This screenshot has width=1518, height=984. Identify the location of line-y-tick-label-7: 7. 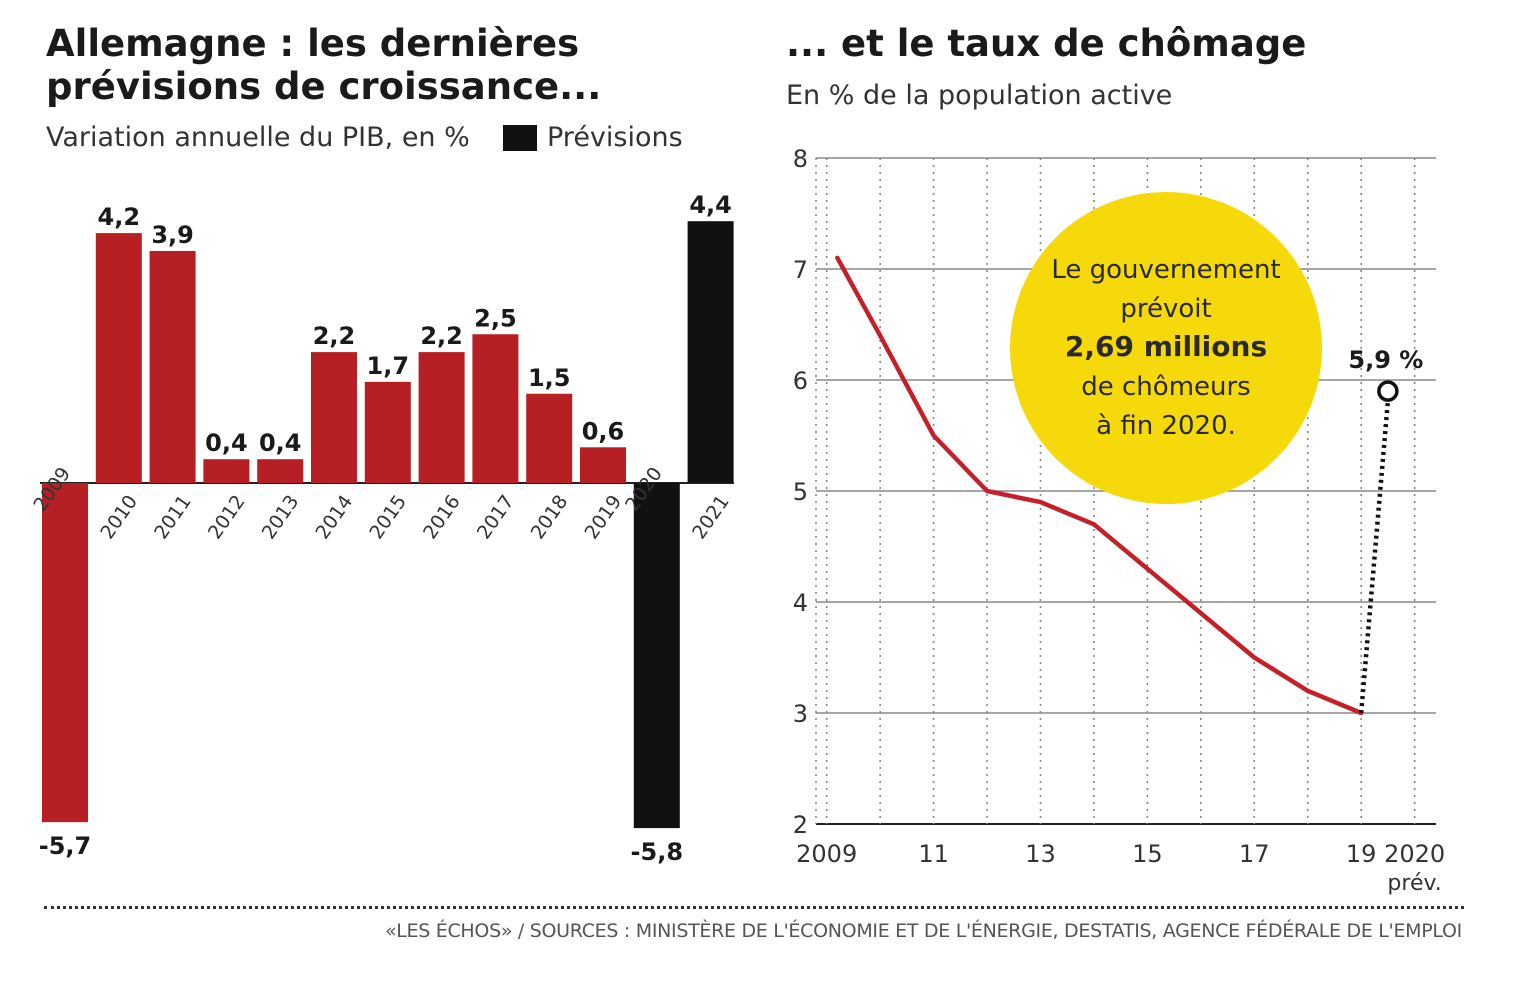
(800, 270).